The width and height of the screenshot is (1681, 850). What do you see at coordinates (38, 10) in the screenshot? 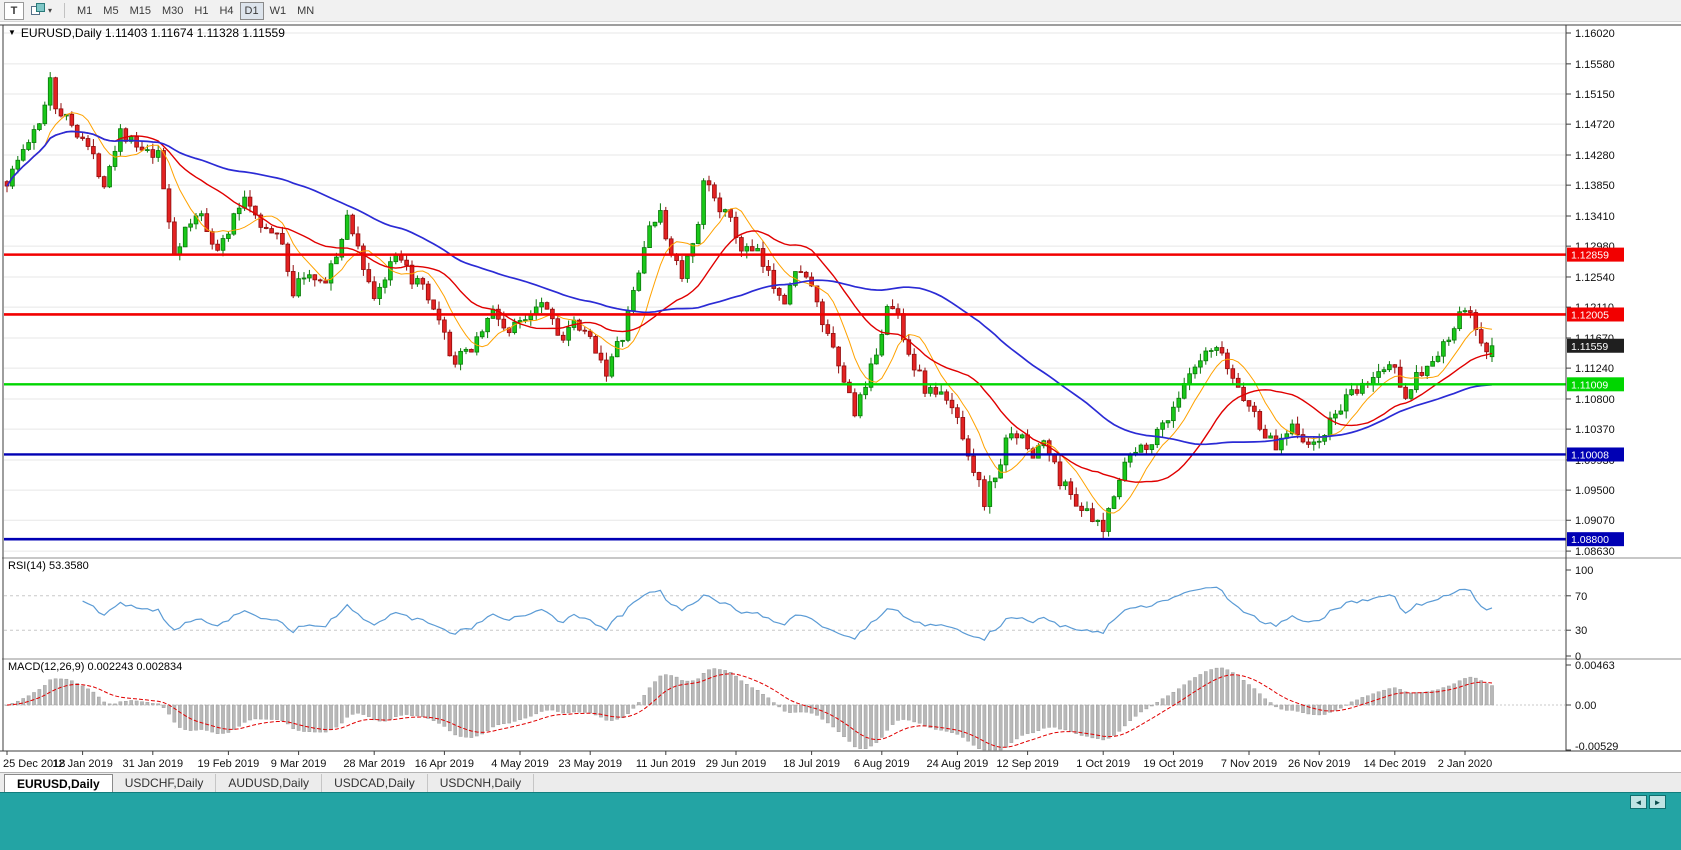
I see `chart-objects-icon` at bounding box center [38, 10].